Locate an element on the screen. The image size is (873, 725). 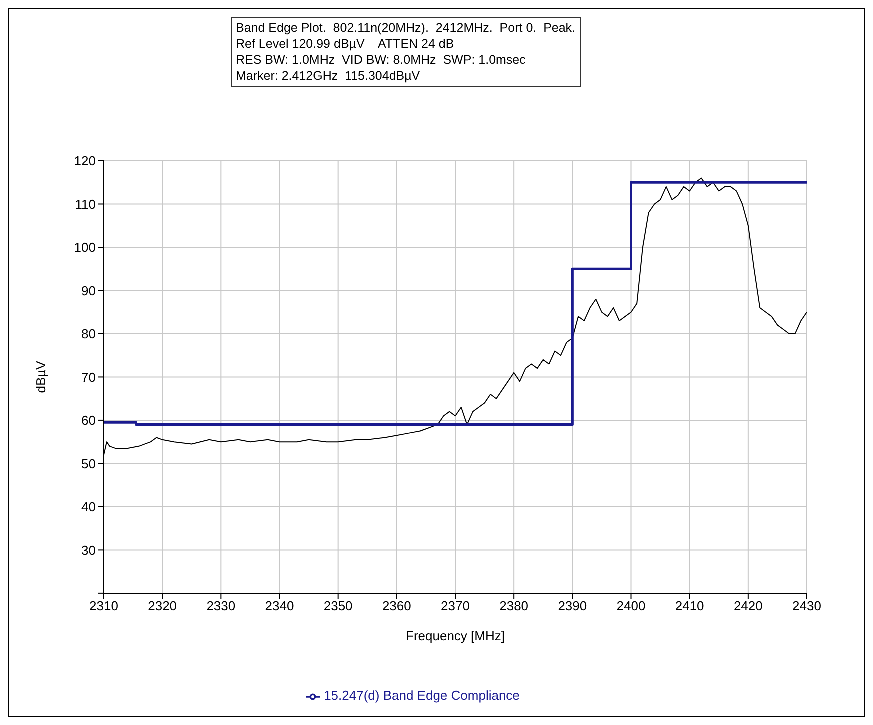
text: Marker: 2.412GHz 115.304dBµV is located at coordinates (329, 76).